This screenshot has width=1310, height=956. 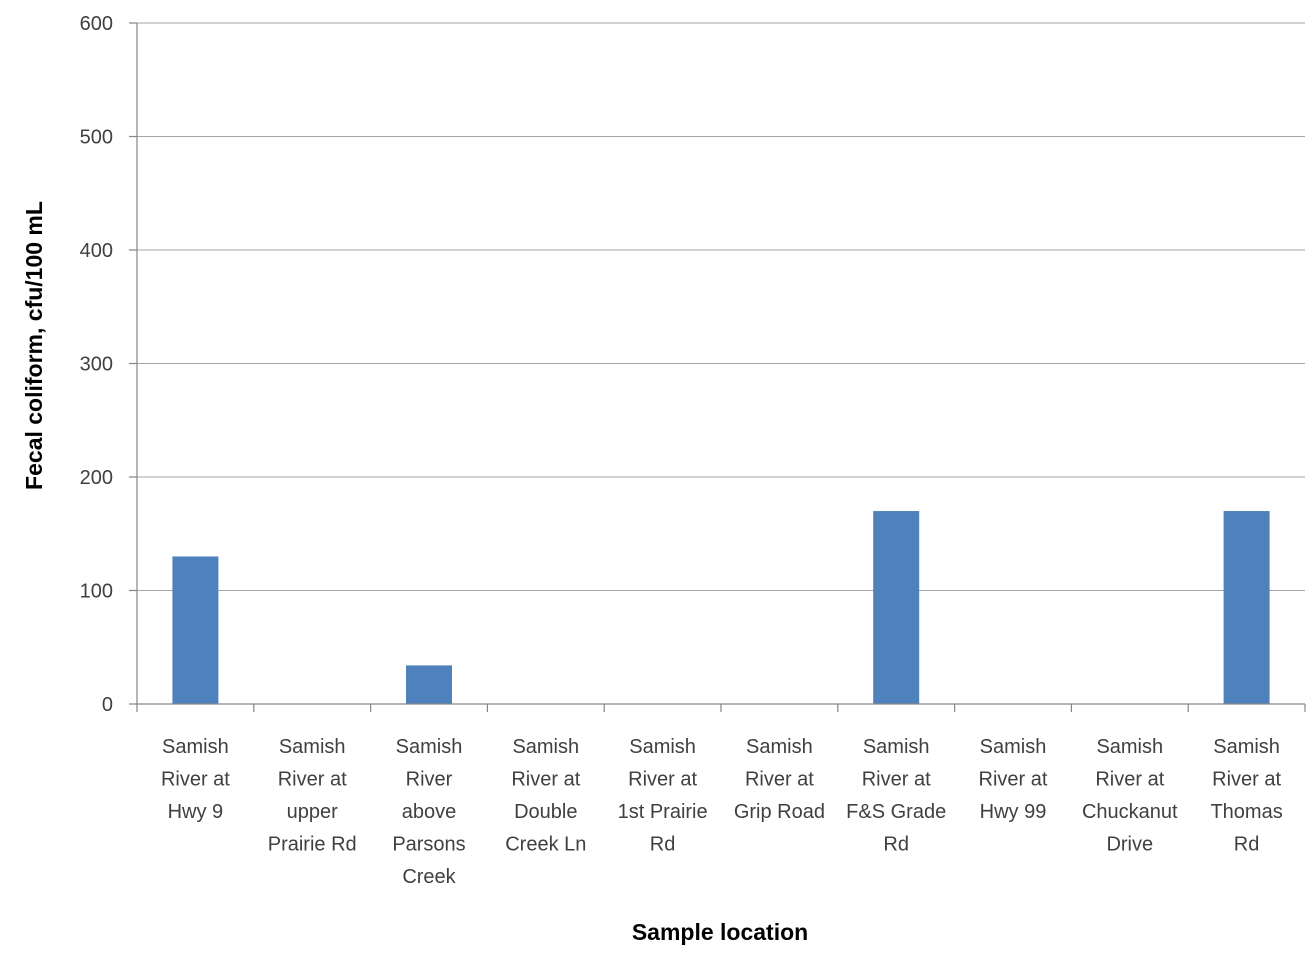 What do you see at coordinates (1013, 779) in the screenshot?
I see `x-tick-label: Samish River at Hwy 99` at bounding box center [1013, 779].